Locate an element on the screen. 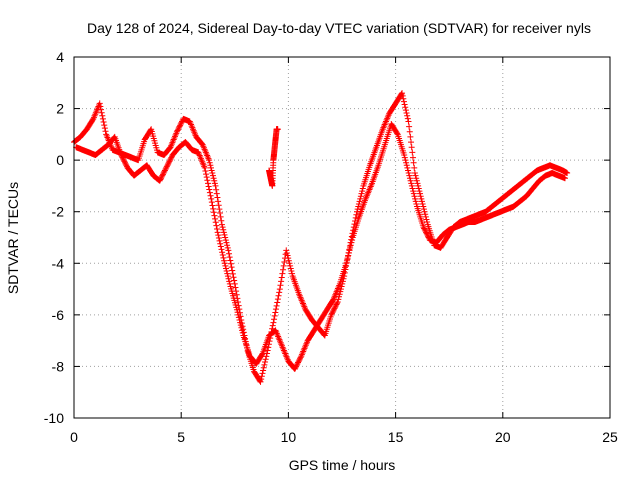  y-tick-label: -6 is located at coordinates (58, 315).